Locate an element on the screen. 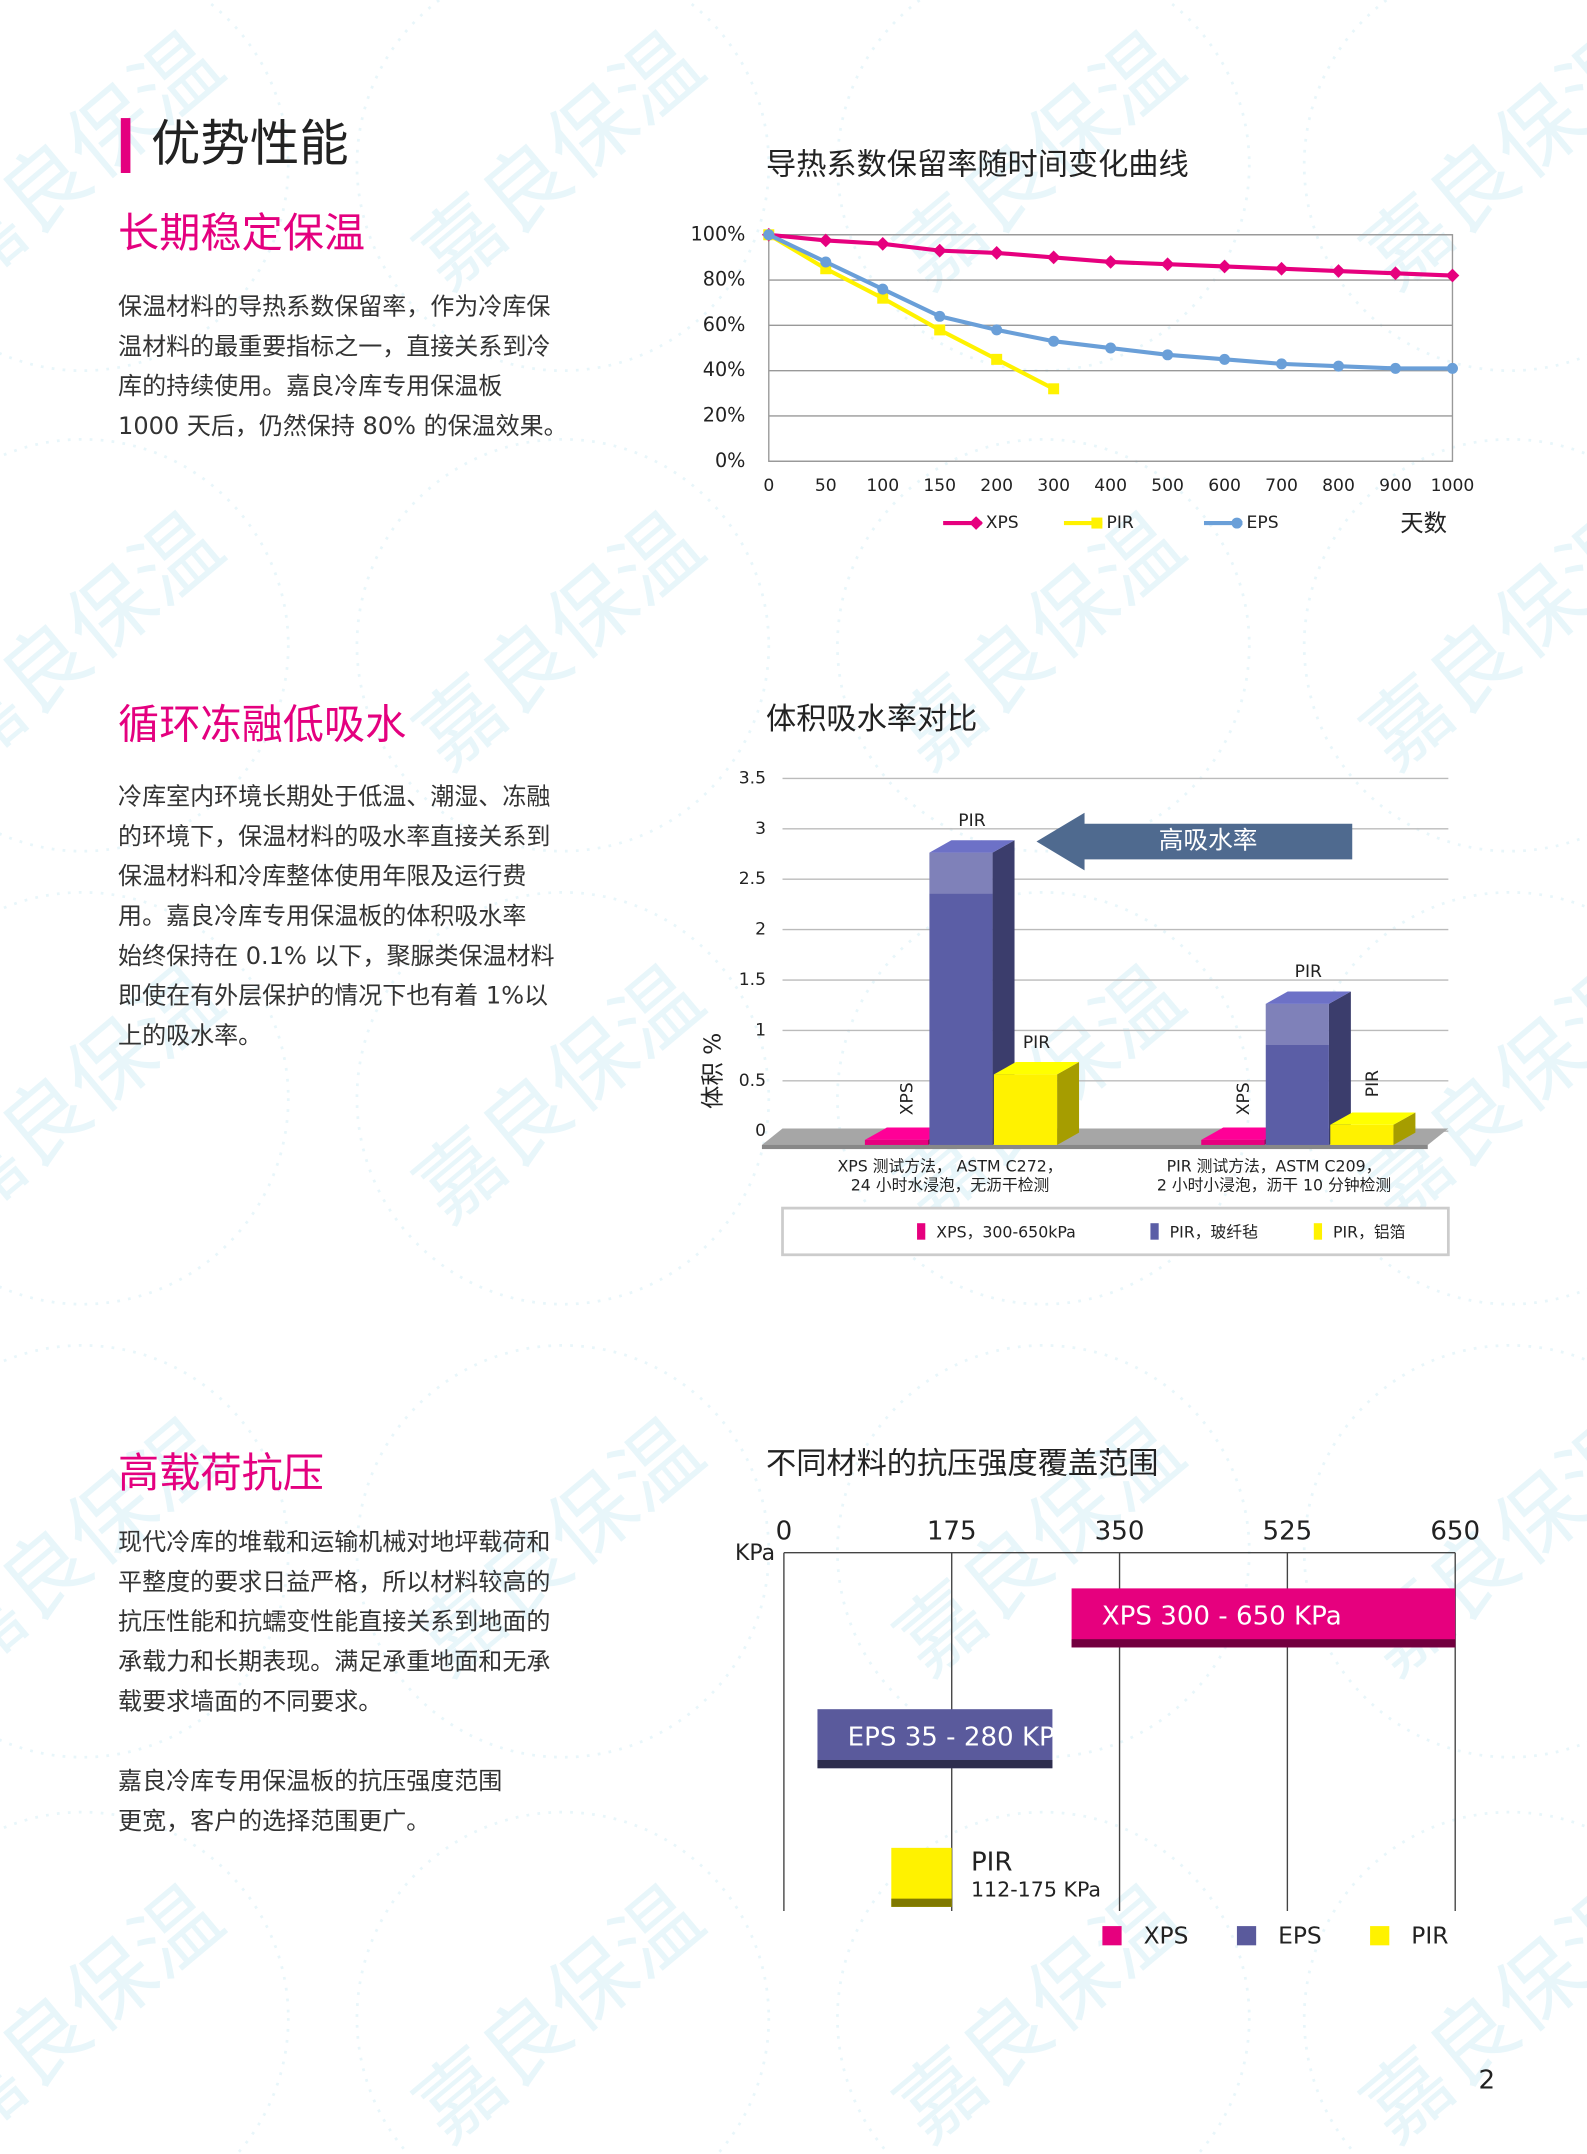 The image size is (1587, 2154). legend-label: PIR is located at coordinates (1429, 1936).